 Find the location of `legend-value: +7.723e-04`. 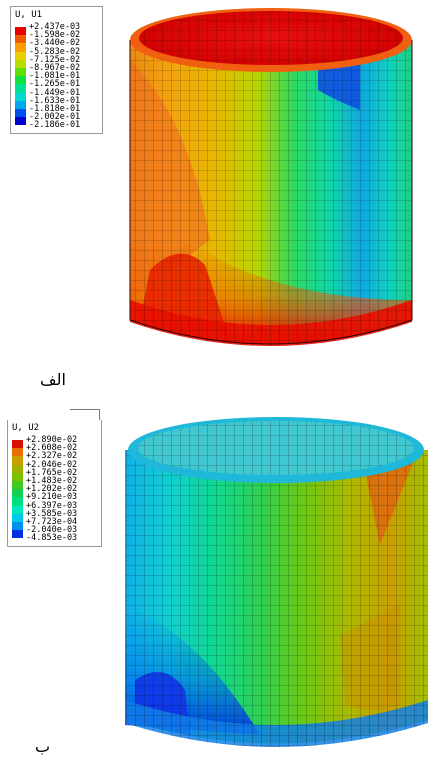

legend-value: +7.723e-04 is located at coordinates (52, 521).